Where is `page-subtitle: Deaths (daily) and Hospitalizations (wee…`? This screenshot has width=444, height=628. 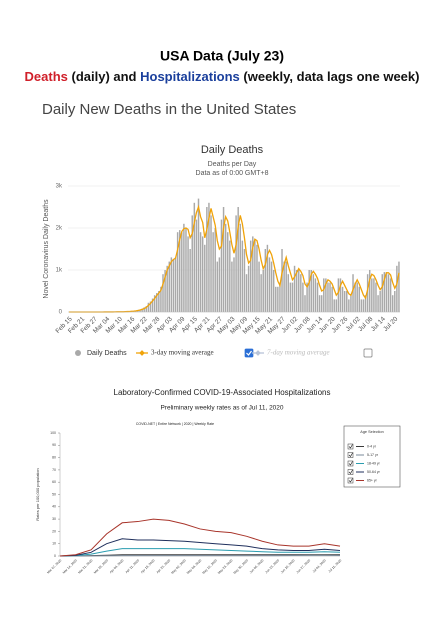 page-subtitle: Deaths (daily) and Hospitalizations (wee… is located at coordinates (222, 76).